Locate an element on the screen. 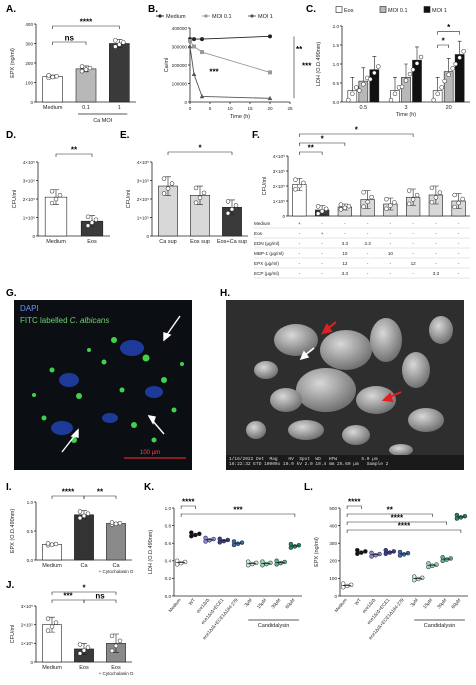  panel-F-sig-label: ** is located at coordinates (311, 148).